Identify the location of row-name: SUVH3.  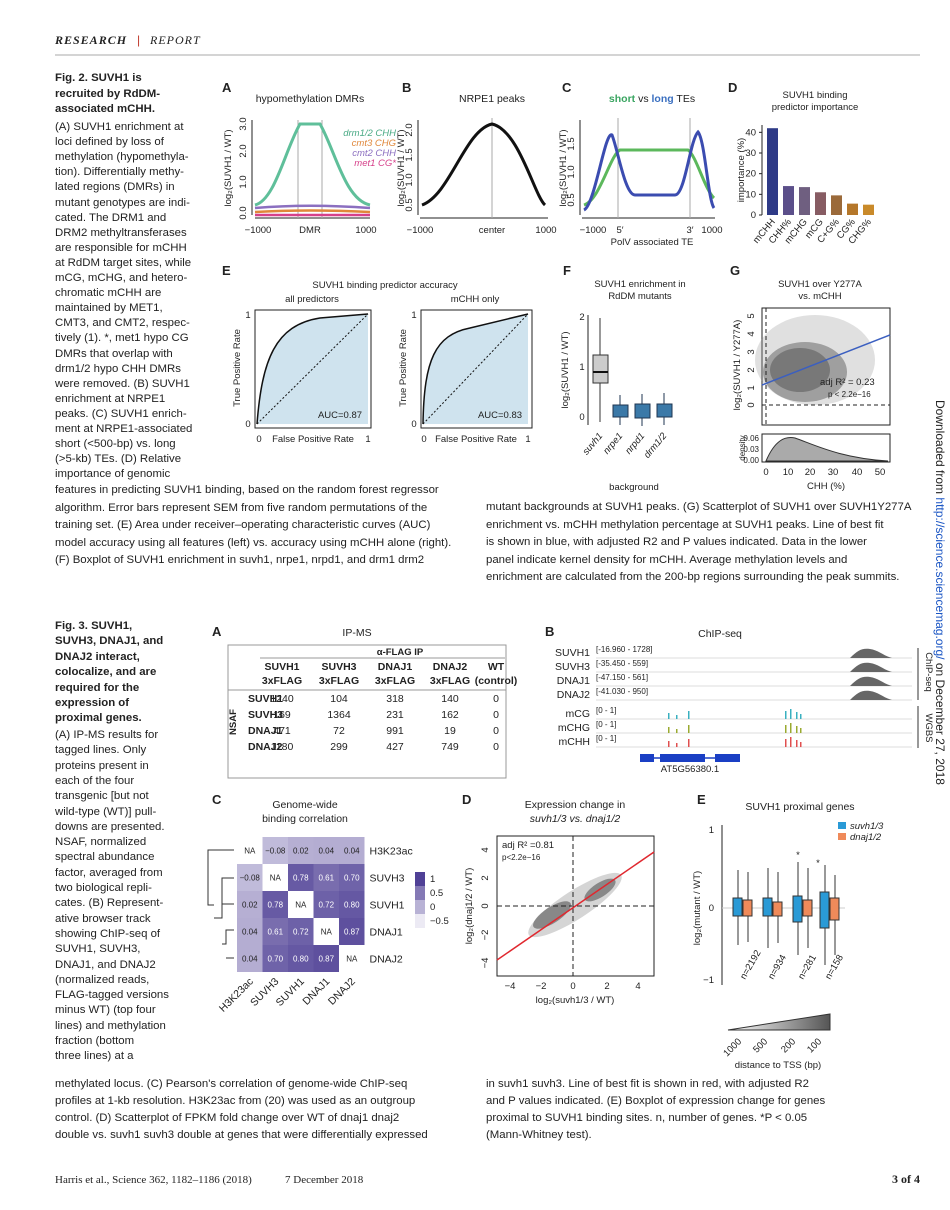
(265, 715).